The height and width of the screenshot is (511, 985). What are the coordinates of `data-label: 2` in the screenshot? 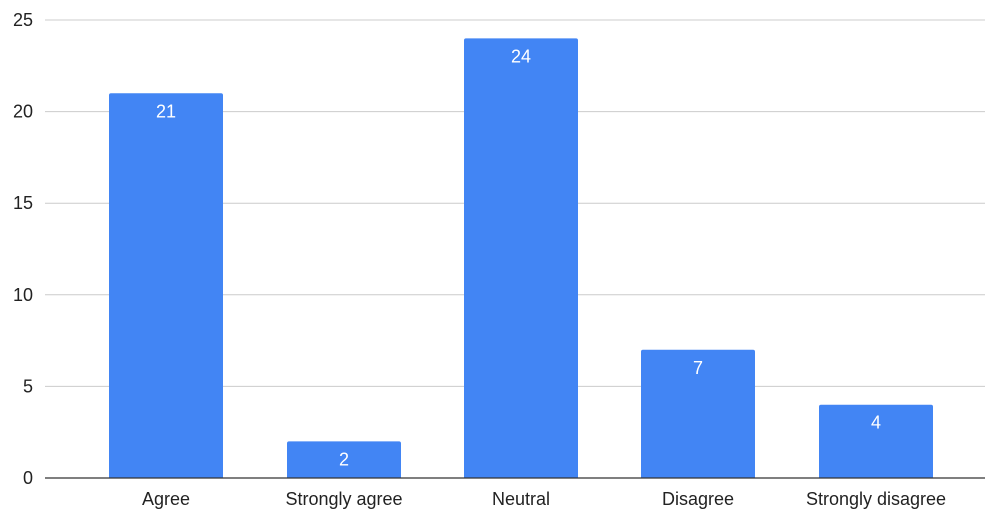 It's located at (344, 459).